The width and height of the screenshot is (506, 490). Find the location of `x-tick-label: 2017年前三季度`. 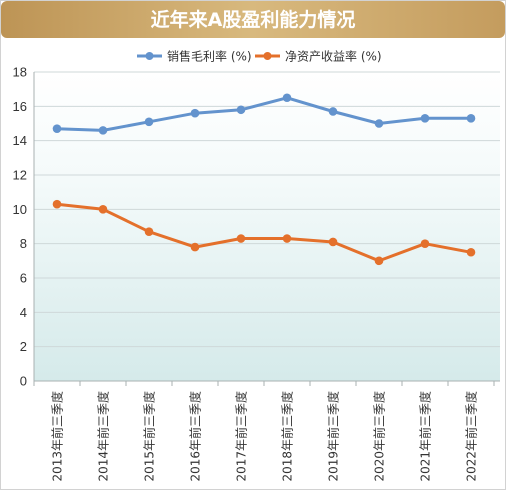

x-tick-label: 2017年前三季度 is located at coordinates (241, 436).